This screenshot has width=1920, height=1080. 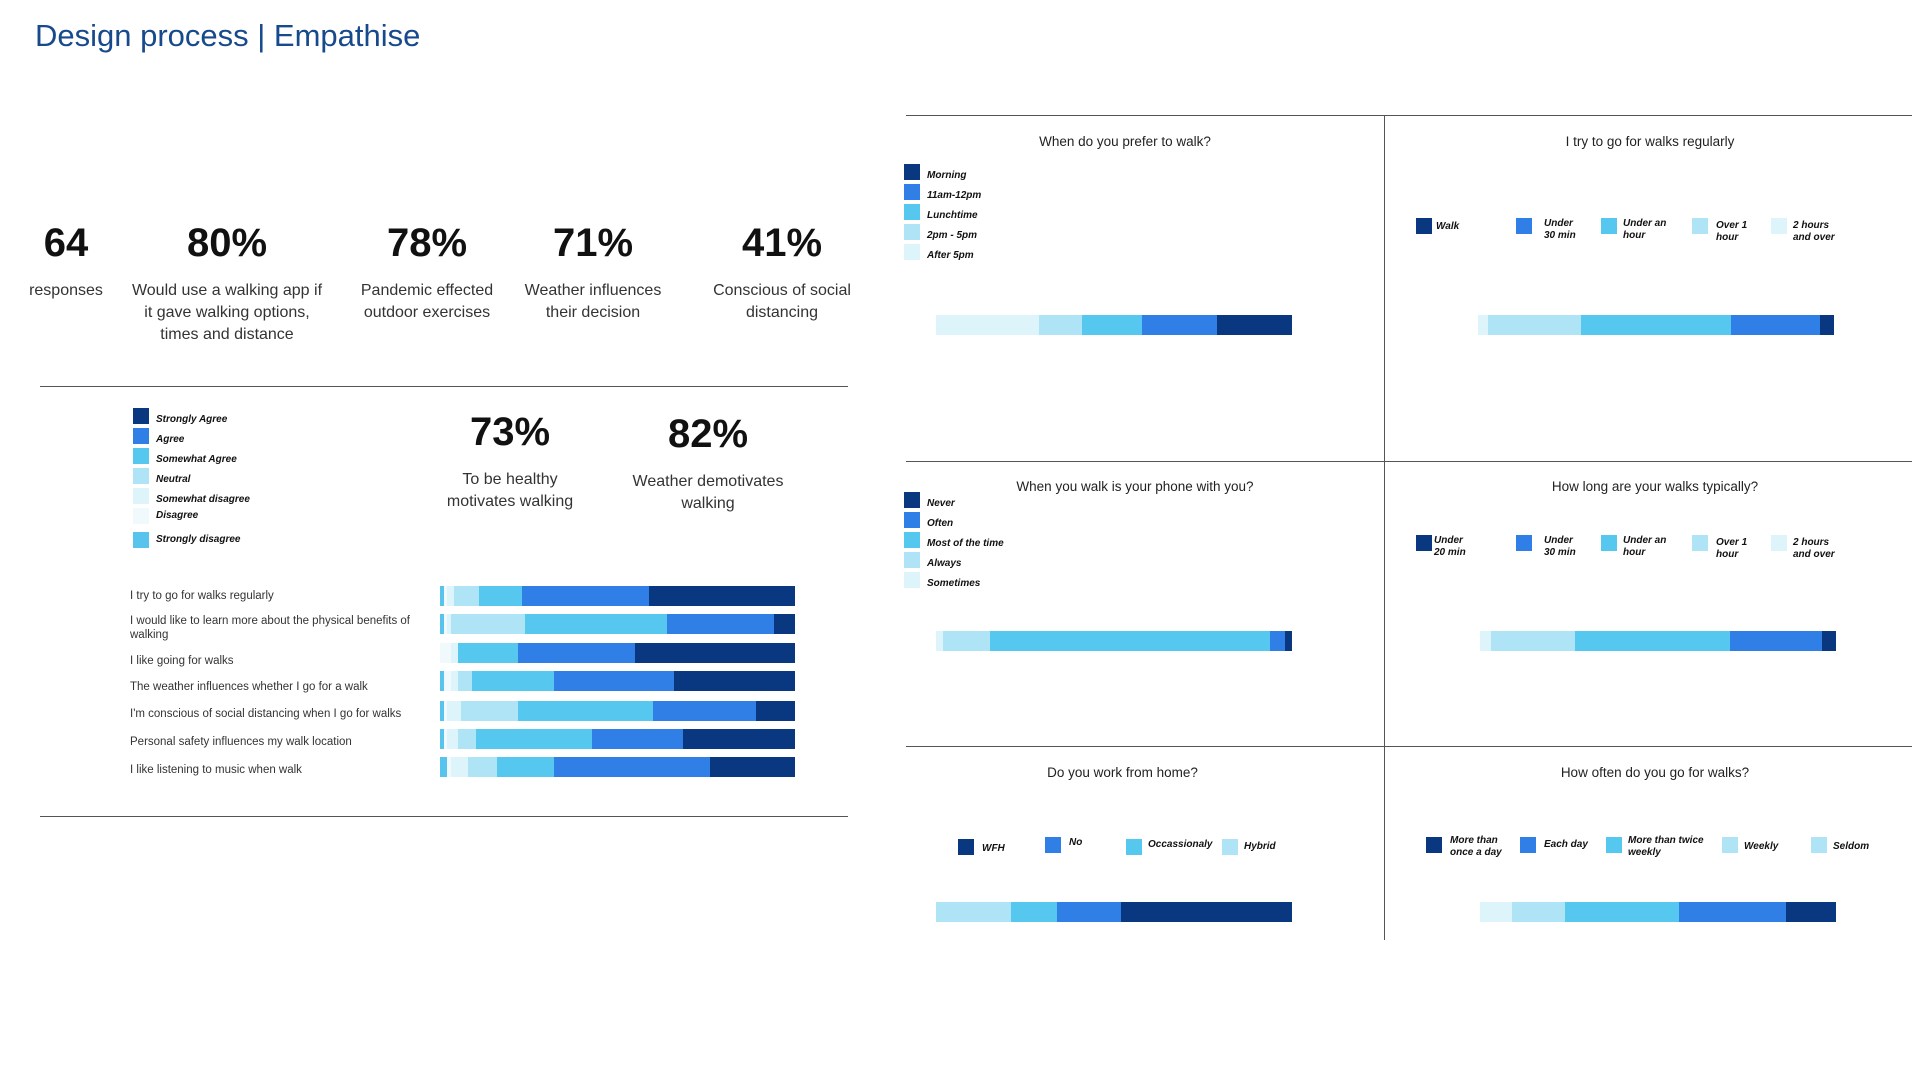 What do you see at coordinates (593, 301) in the screenshot?
I see `stat-label: Weather influences their decision` at bounding box center [593, 301].